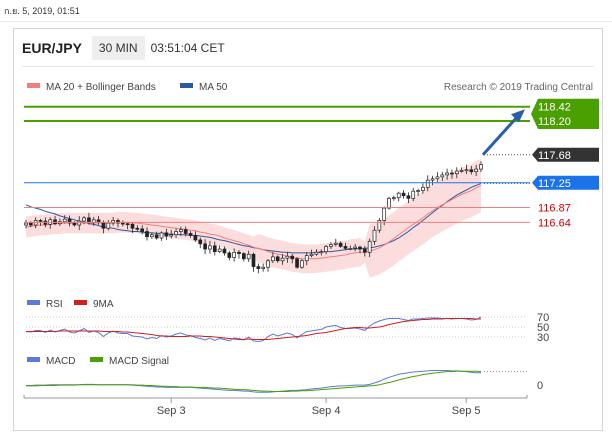 The image size is (612, 437). What do you see at coordinates (554, 184) in the screenshot?
I see `pivot-label: 117.25` at bounding box center [554, 184].